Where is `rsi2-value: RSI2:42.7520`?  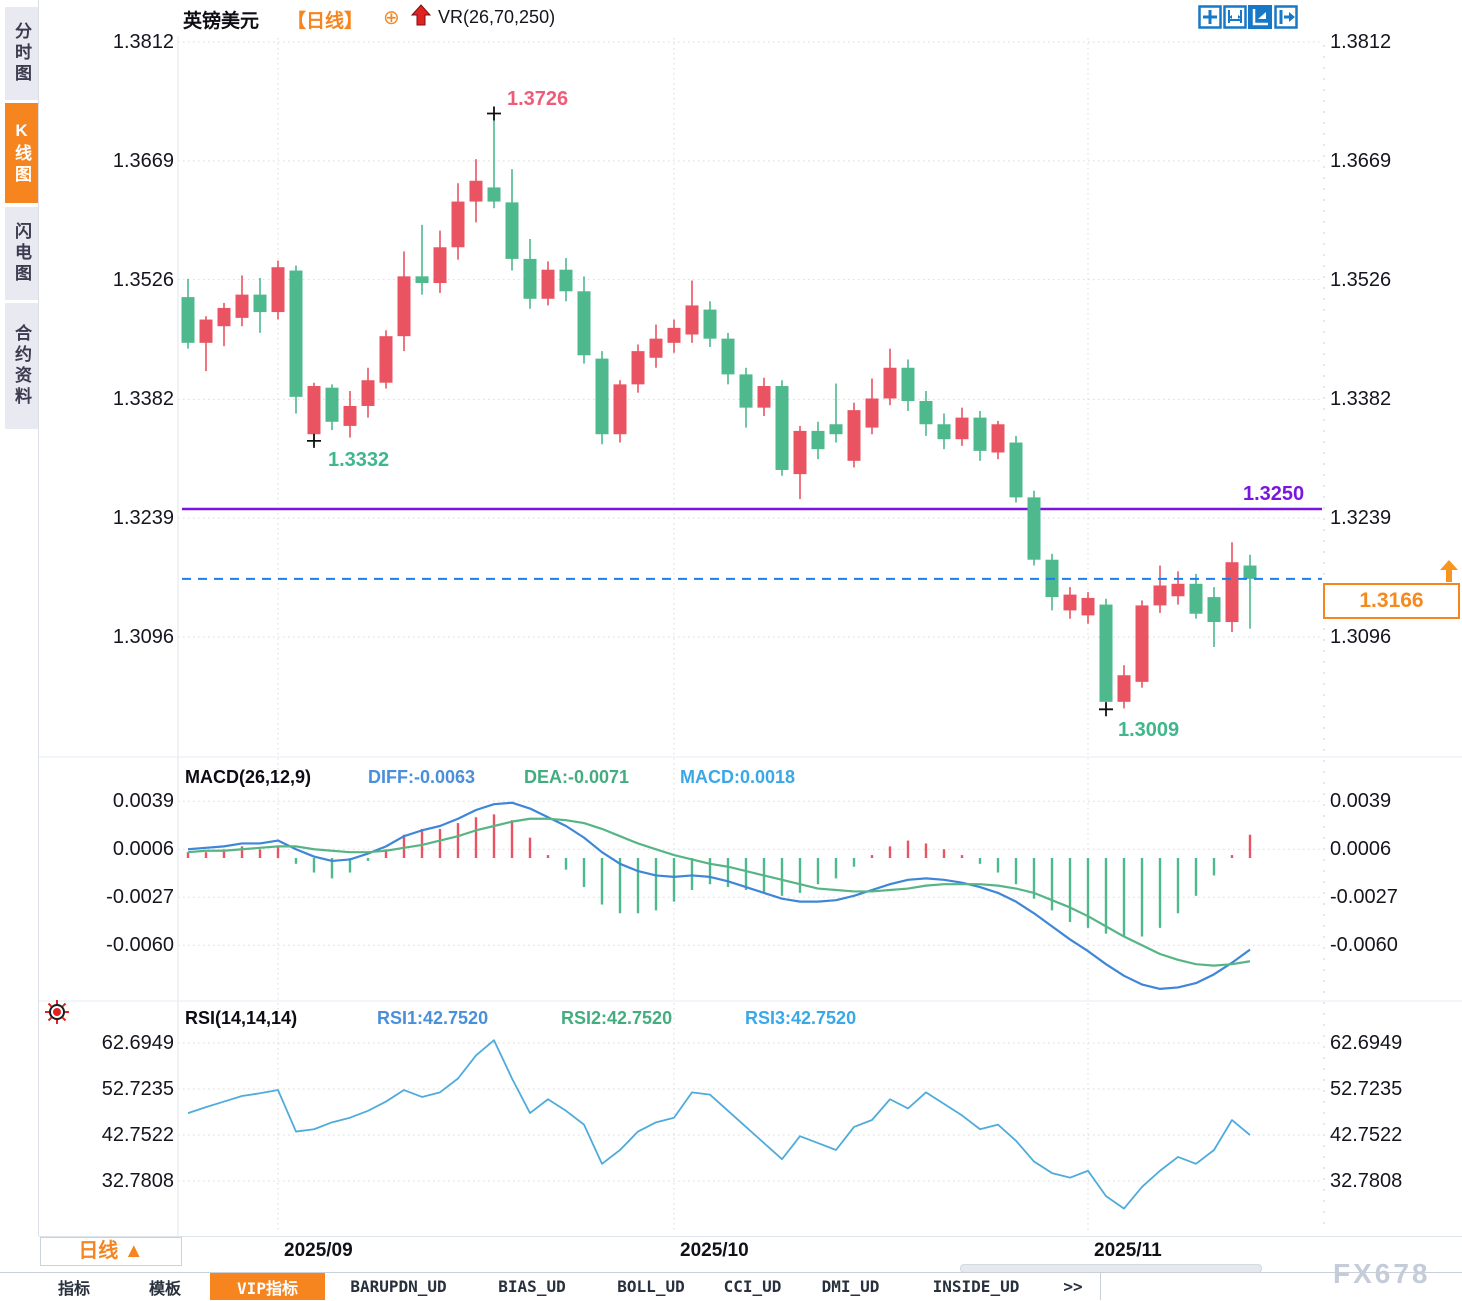
rsi2-value: RSI2:42.7520 is located at coordinates (617, 1018).